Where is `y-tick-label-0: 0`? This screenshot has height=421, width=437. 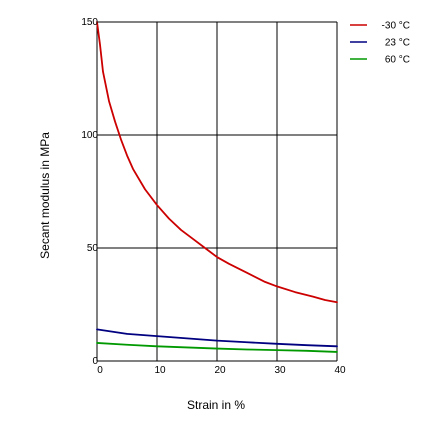
y-tick-label-0: 0 is located at coordinates (95, 361).